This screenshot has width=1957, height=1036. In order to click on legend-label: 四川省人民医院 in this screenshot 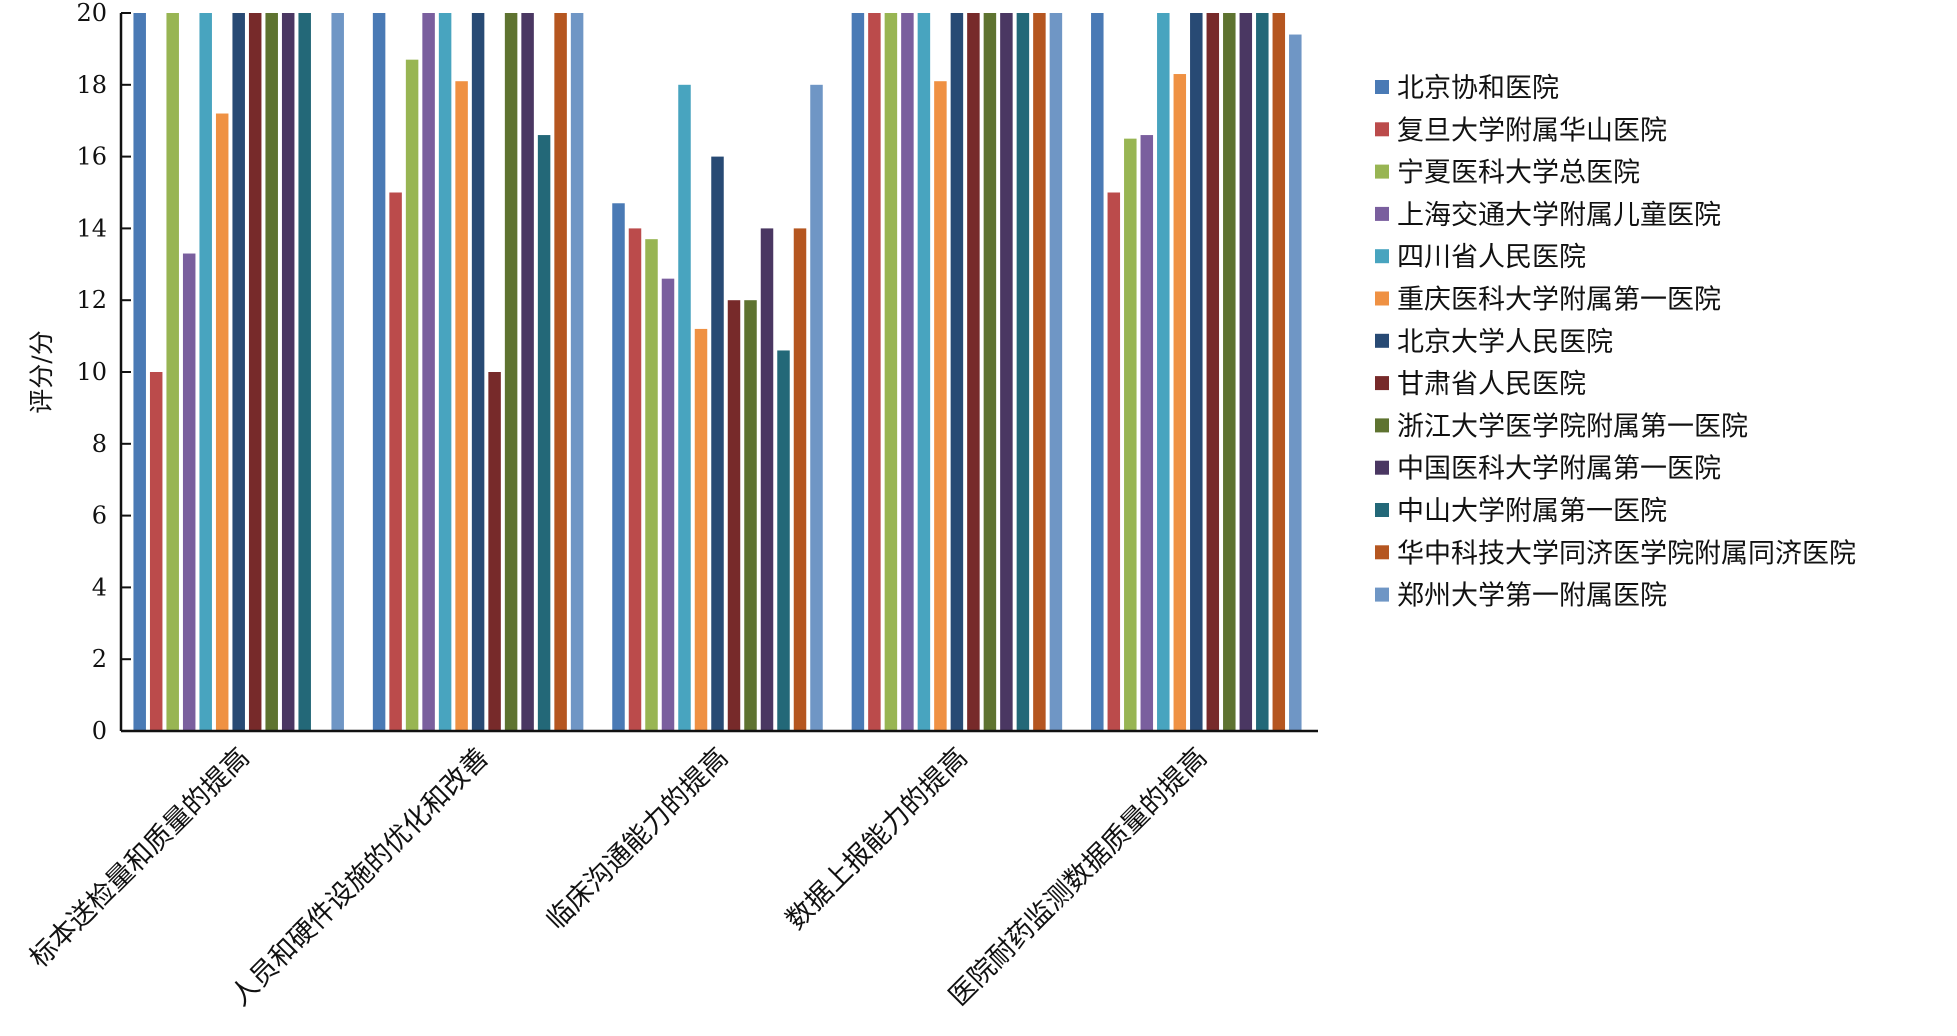, I will do `click(1491, 257)`.